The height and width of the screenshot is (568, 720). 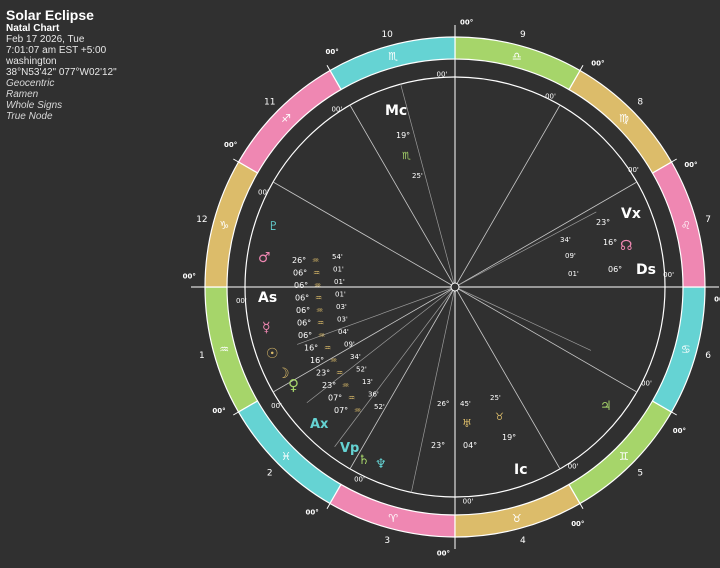 I want to click on mc-degree: 19°, so click(x=403, y=135).